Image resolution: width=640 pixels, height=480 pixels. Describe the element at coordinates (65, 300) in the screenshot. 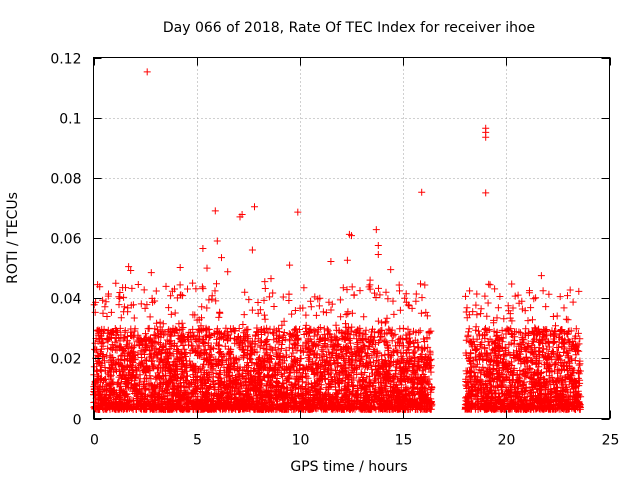

I see `y-tick-label: 0.04` at that location.